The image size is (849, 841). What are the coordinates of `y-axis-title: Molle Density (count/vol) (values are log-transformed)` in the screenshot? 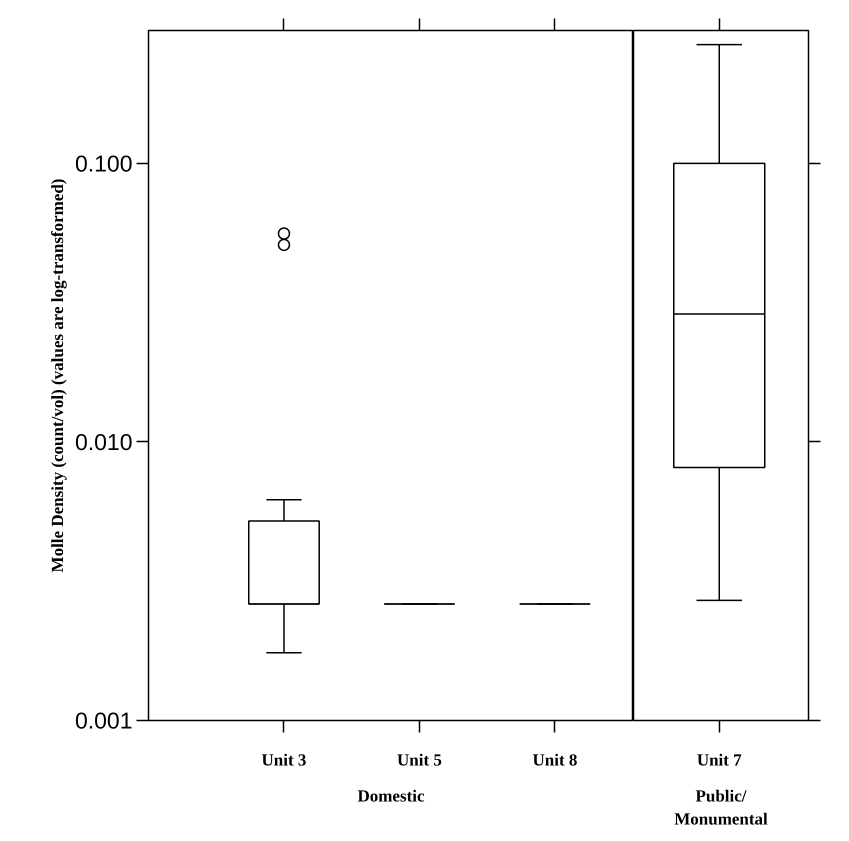 It's located at (57, 375).